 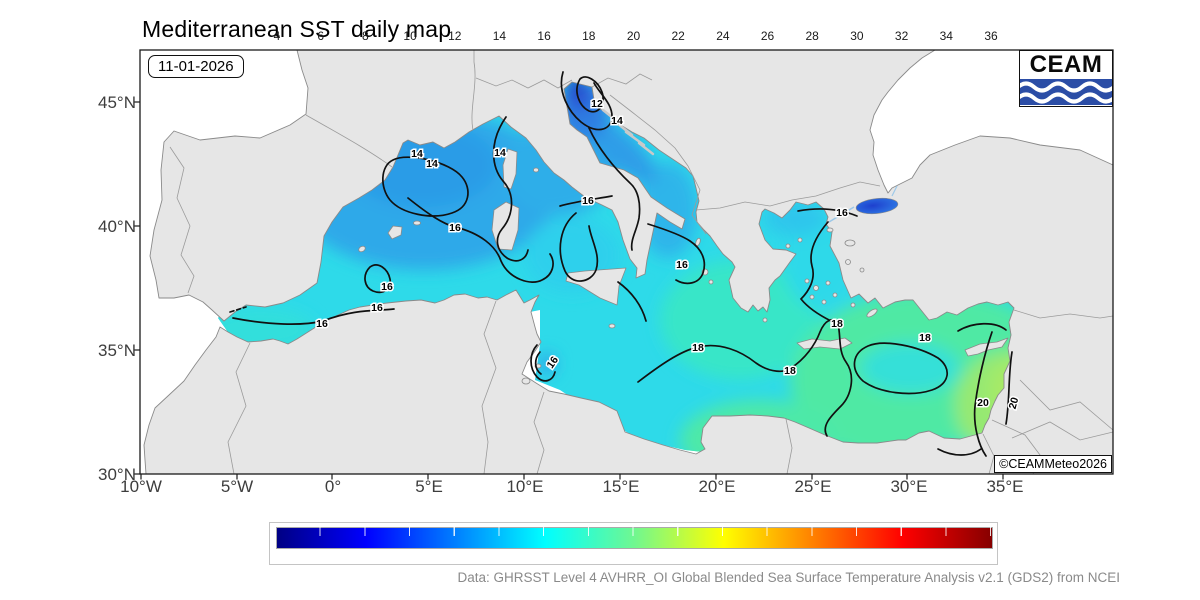 What do you see at coordinates (526, 381) in the screenshot?
I see `island-djerba` at bounding box center [526, 381].